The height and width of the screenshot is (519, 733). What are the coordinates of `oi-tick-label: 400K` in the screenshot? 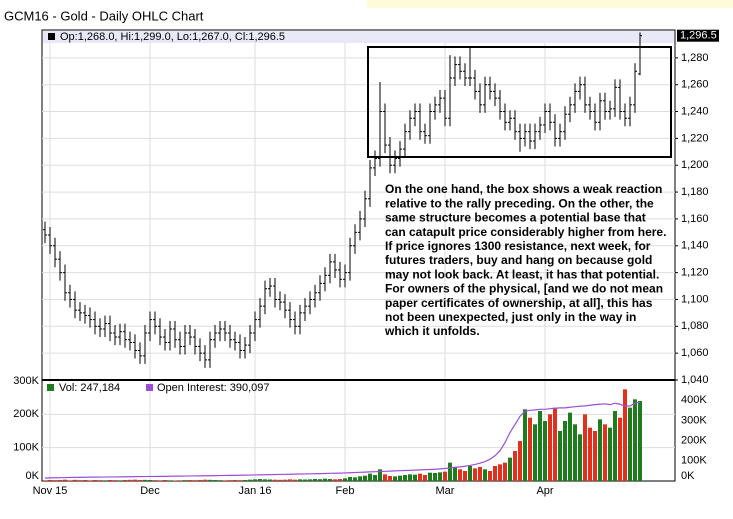 It's located at (694, 400).